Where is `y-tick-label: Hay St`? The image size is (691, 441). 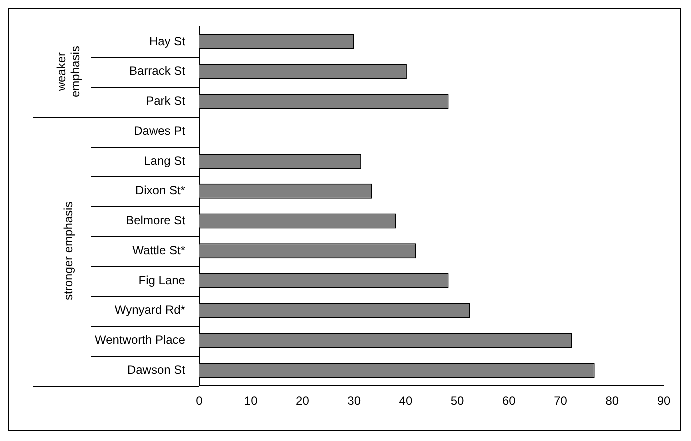 y-tick-label: Hay St is located at coordinates (167, 41).